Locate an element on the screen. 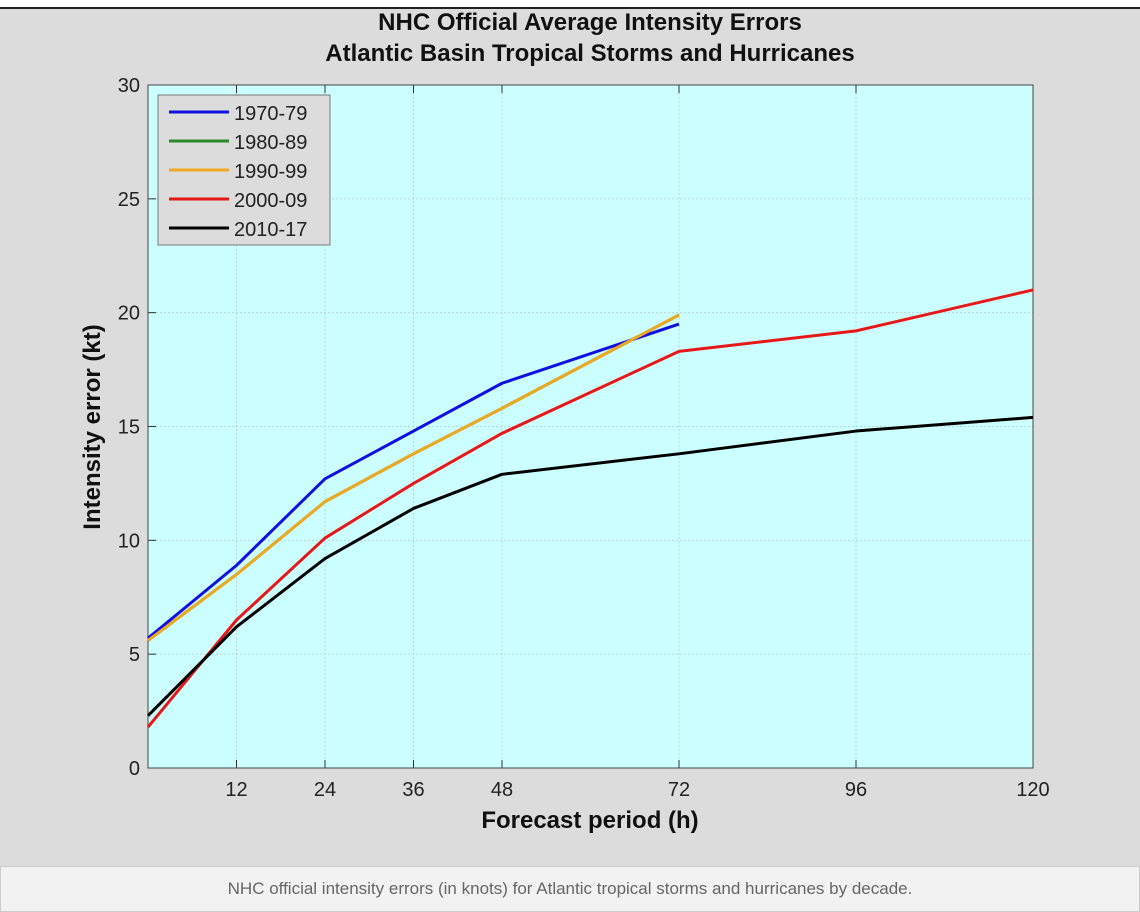 This screenshot has height=912, width=1140. legend-label: 1990-99 is located at coordinates (270, 172).